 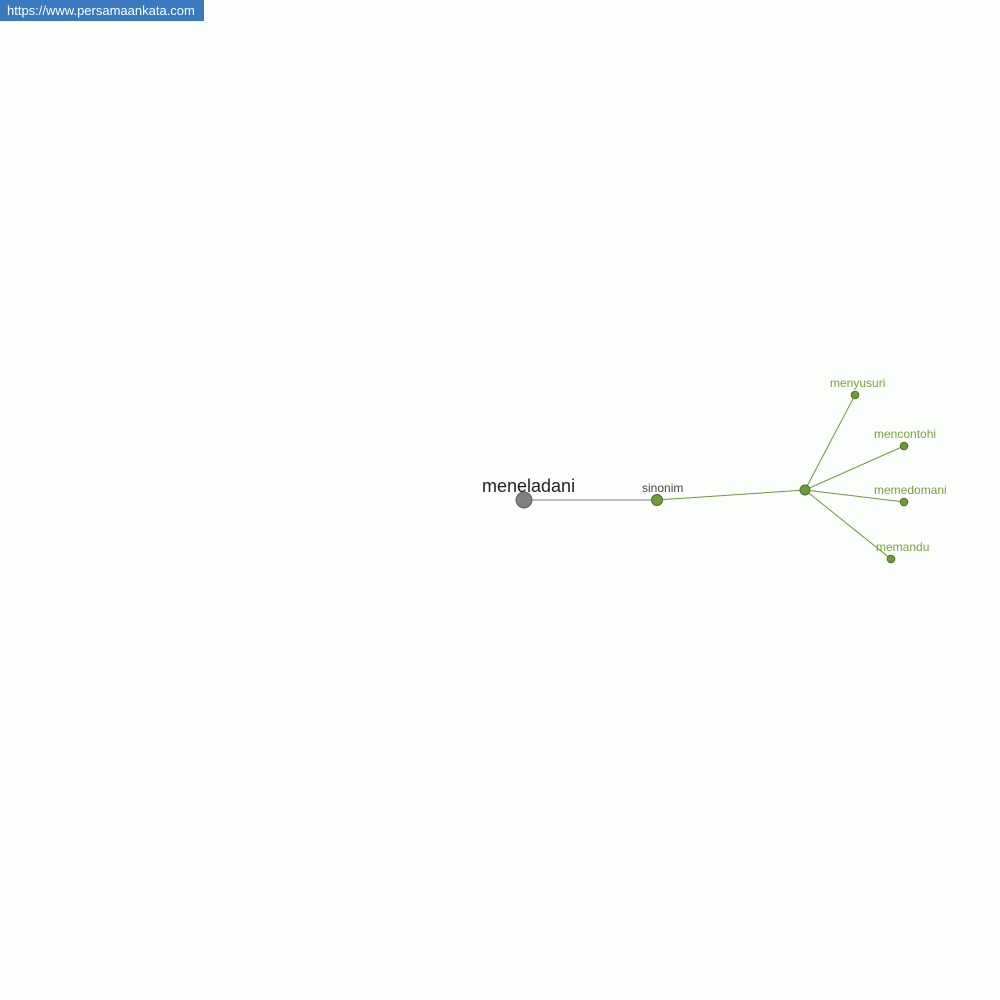 What do you see at coordinates (904, 502) in the screenshot?
I see `memedomani-node` at bounding box center [904, 502].